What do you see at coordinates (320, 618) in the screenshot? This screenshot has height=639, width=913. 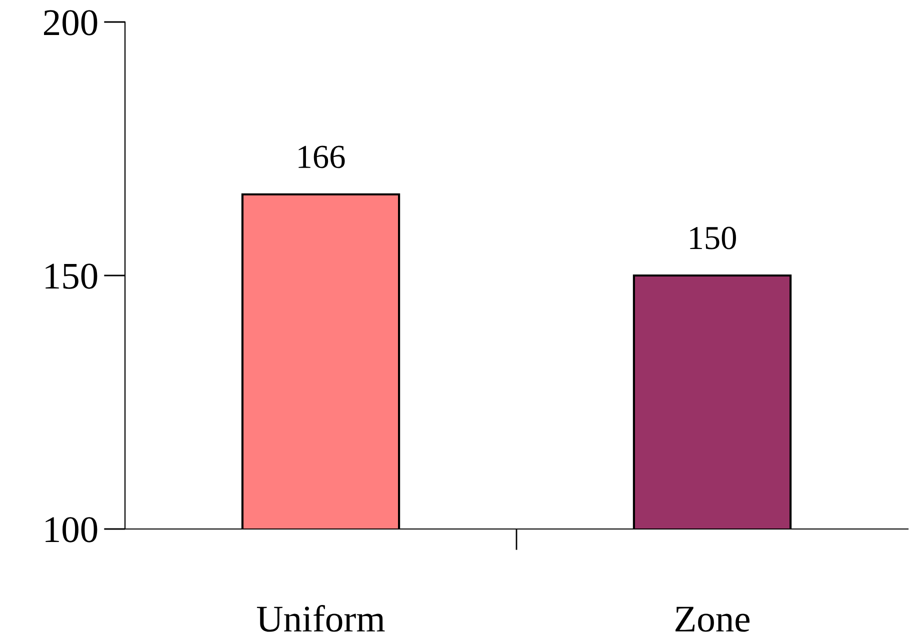 I see `x-tick-label: Uniform` at bounding box center [320, 618].